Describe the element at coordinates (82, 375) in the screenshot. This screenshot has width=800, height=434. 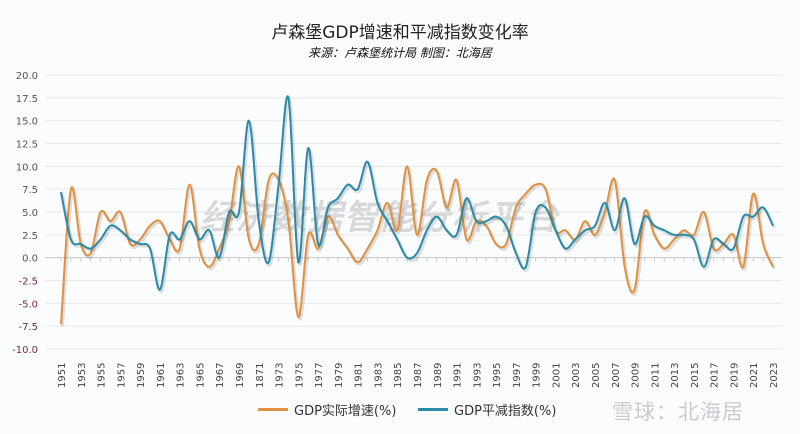
I see `x-tick-label: 1953` at that location.